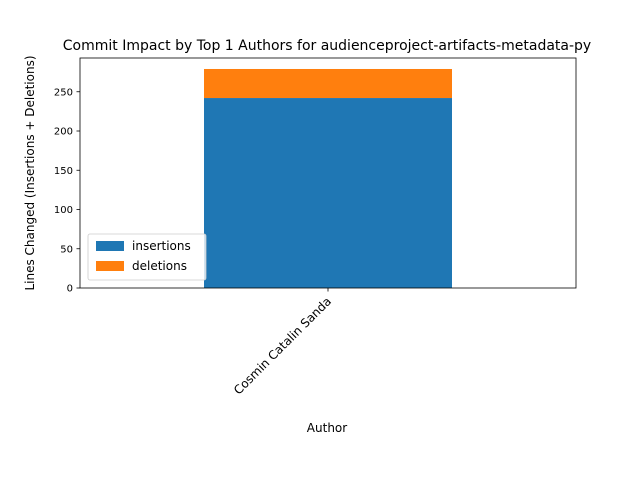  What do you see at coordinates (30, 172) in the screenshot?
I see `y-axis-label: Lines Changed (Insertions + Deletions)` at bounding box center [30, 172].